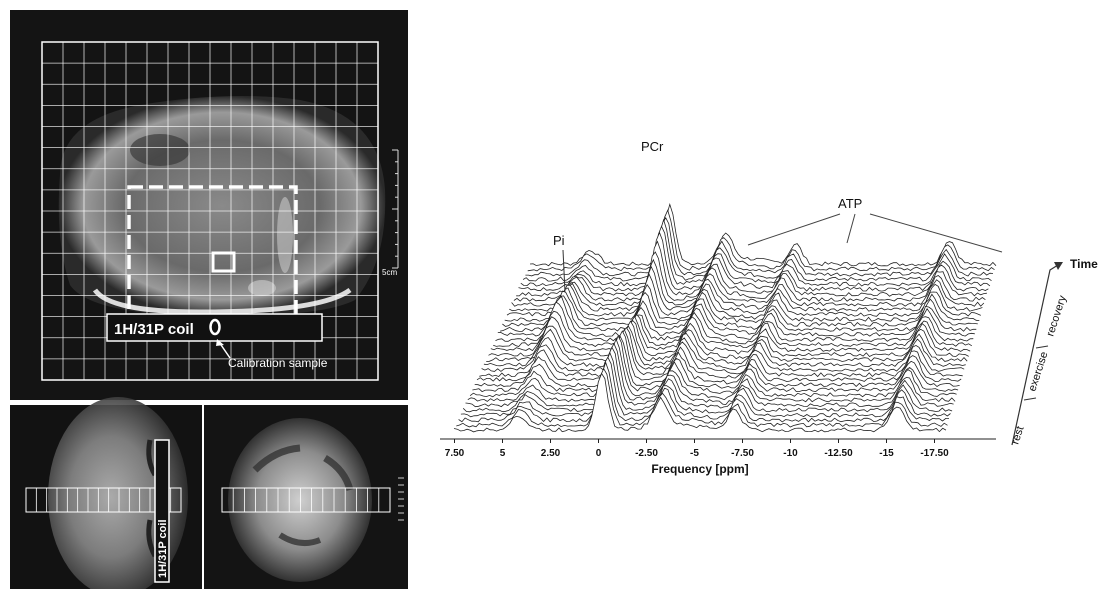 The image size is (1104, 594). What do you see at coordinates (389, 272) in the screenshot?
I see `scale-label: 5cm` at bounding box center [389, 272].